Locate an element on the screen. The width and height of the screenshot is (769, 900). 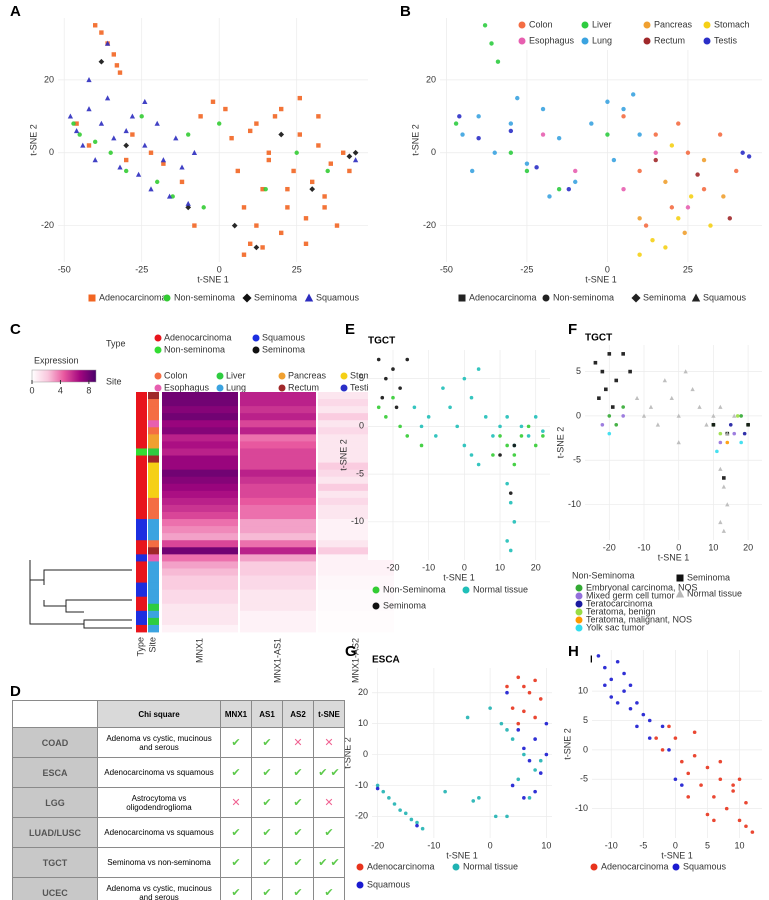
legend-label: Squamous is located at coordinates (284, 337).